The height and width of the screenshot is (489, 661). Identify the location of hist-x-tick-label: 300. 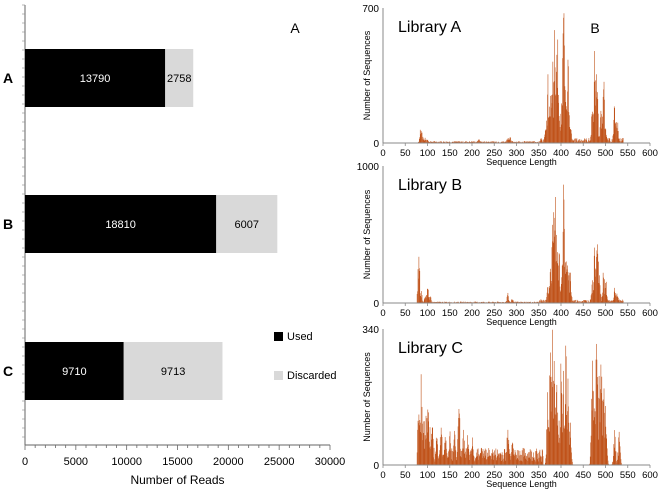
(517, 475).